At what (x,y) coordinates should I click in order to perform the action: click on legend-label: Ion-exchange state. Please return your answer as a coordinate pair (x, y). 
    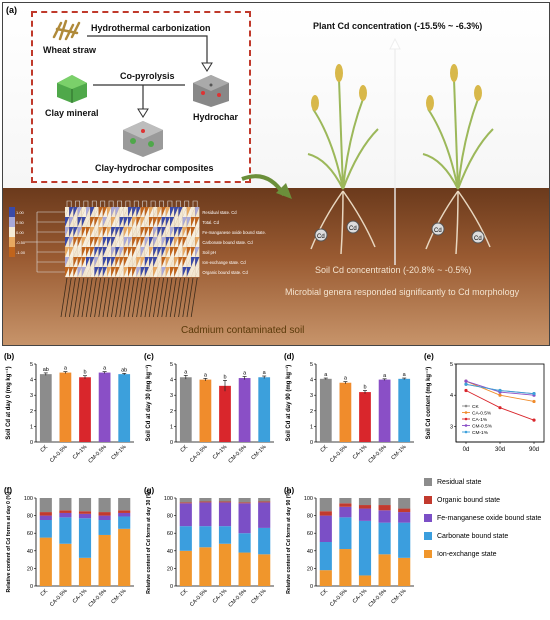
    Looking at the image, I should click on (467, 554).